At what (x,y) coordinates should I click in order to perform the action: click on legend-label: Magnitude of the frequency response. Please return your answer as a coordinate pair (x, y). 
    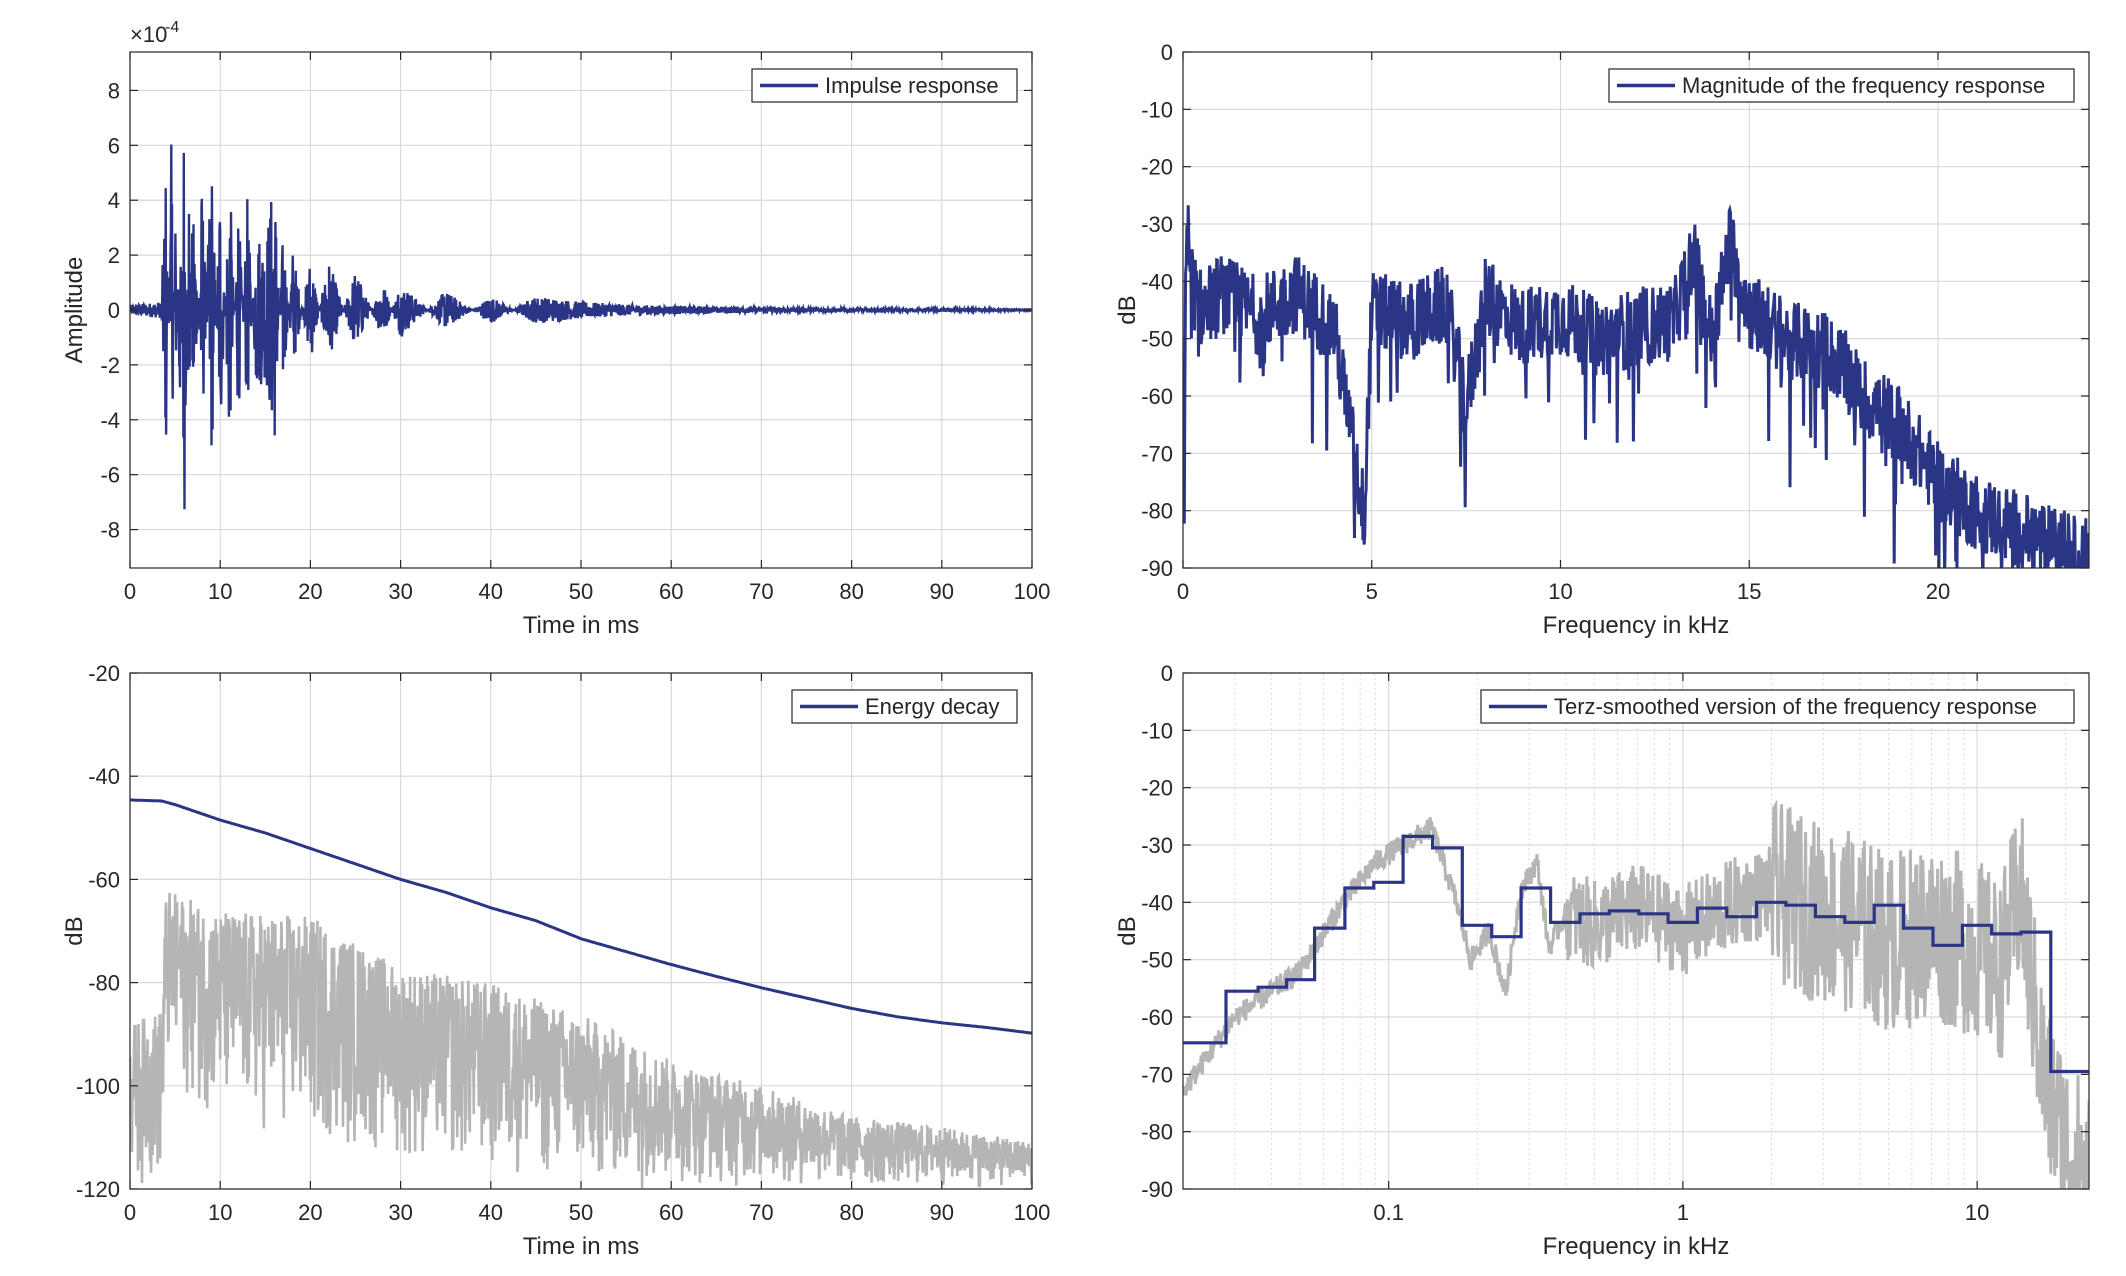
    Looking at the image, I should click on (1863, 85).